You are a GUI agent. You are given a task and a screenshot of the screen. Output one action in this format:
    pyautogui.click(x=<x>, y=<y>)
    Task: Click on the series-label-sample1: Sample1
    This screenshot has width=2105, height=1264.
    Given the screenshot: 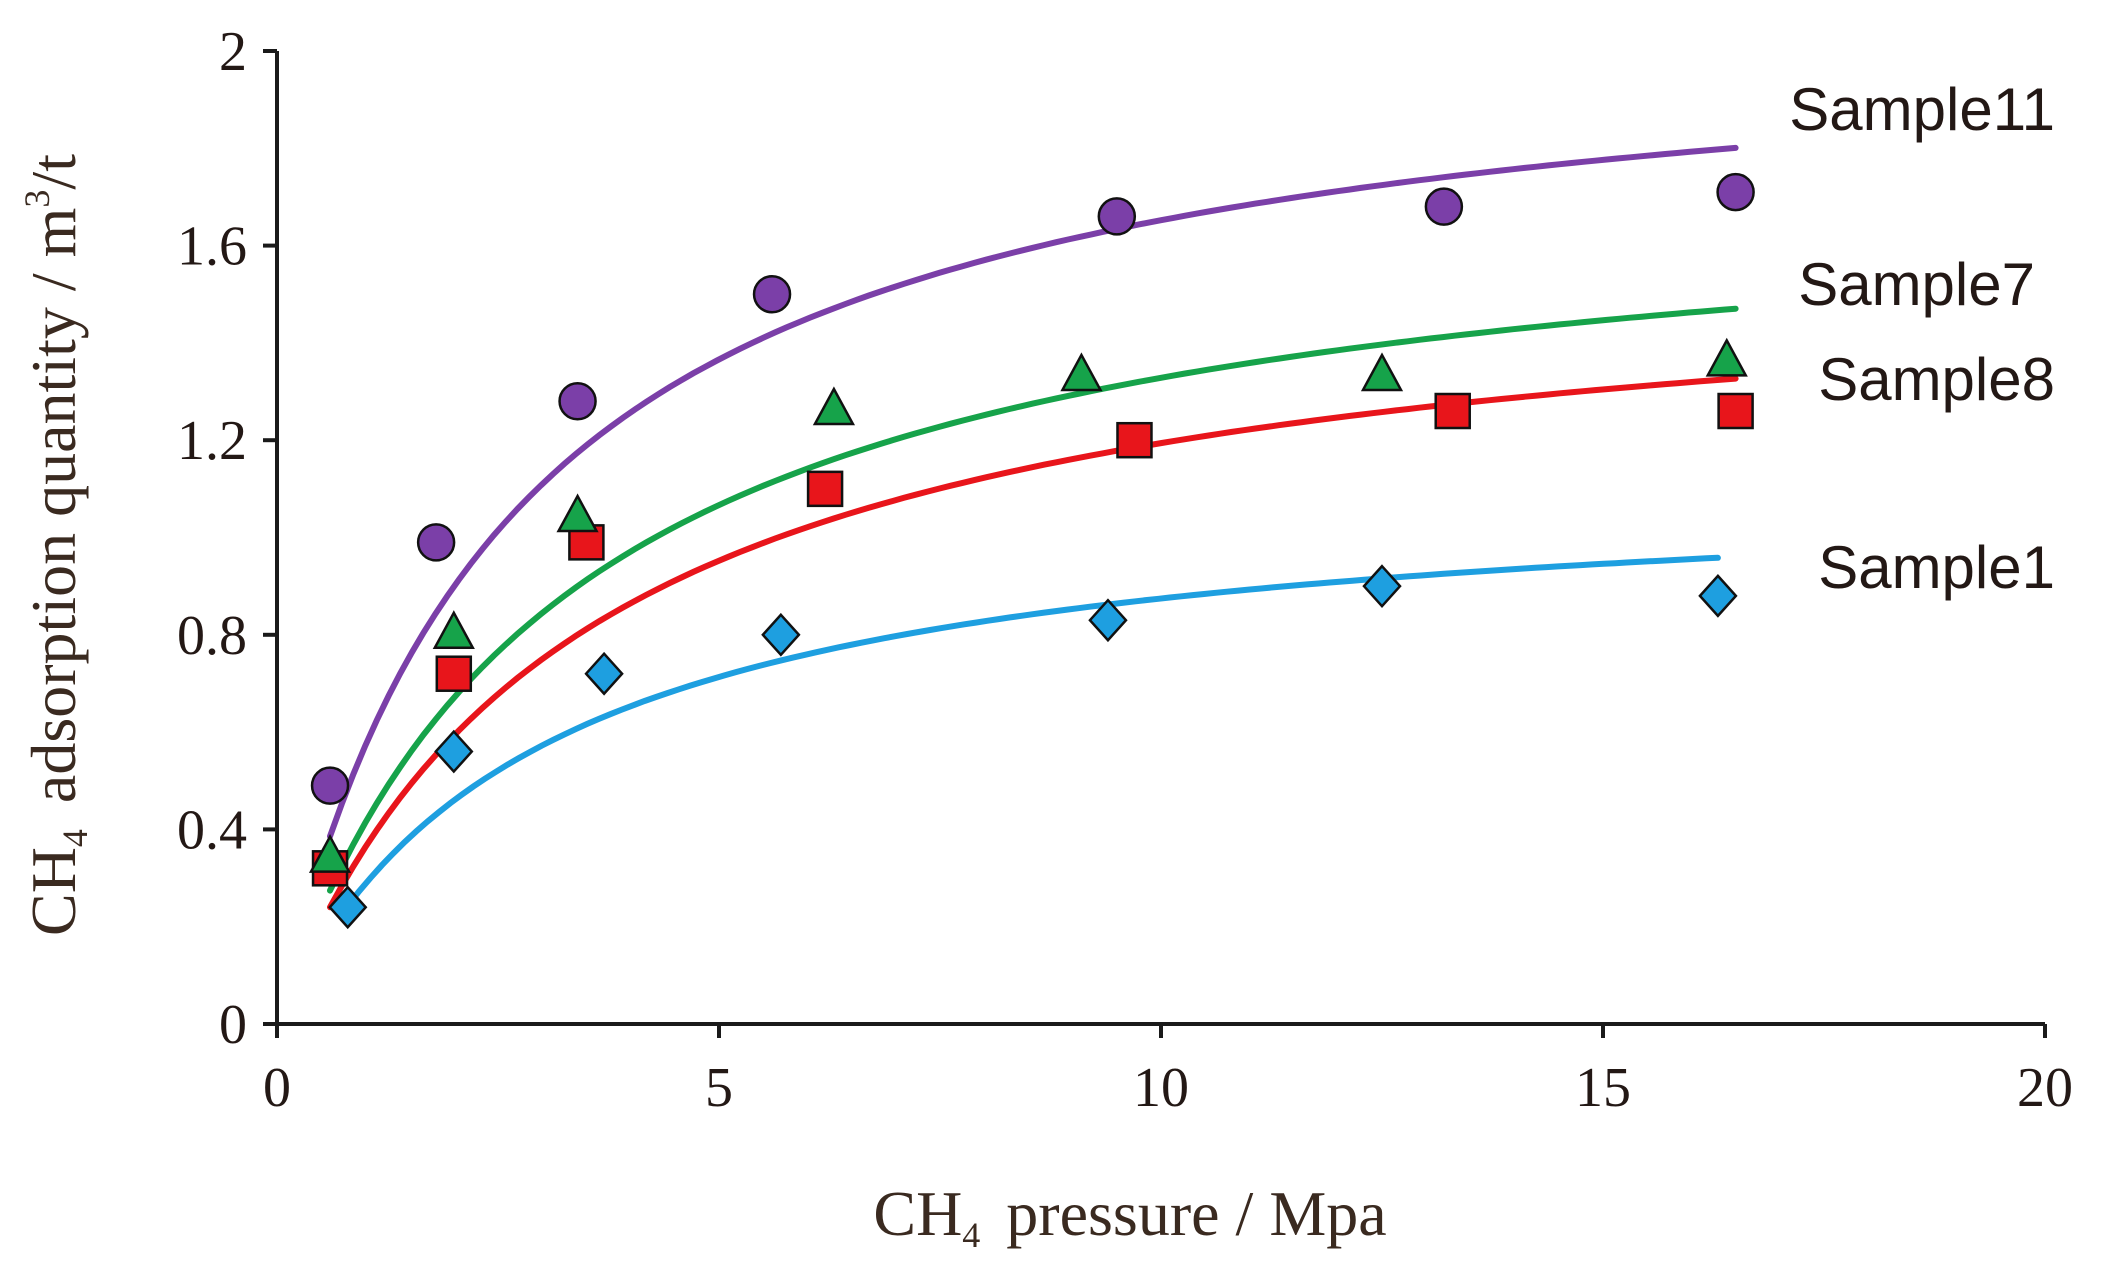 What is the action you would take?
    pyautogui.click(x=1936, y=567)
    